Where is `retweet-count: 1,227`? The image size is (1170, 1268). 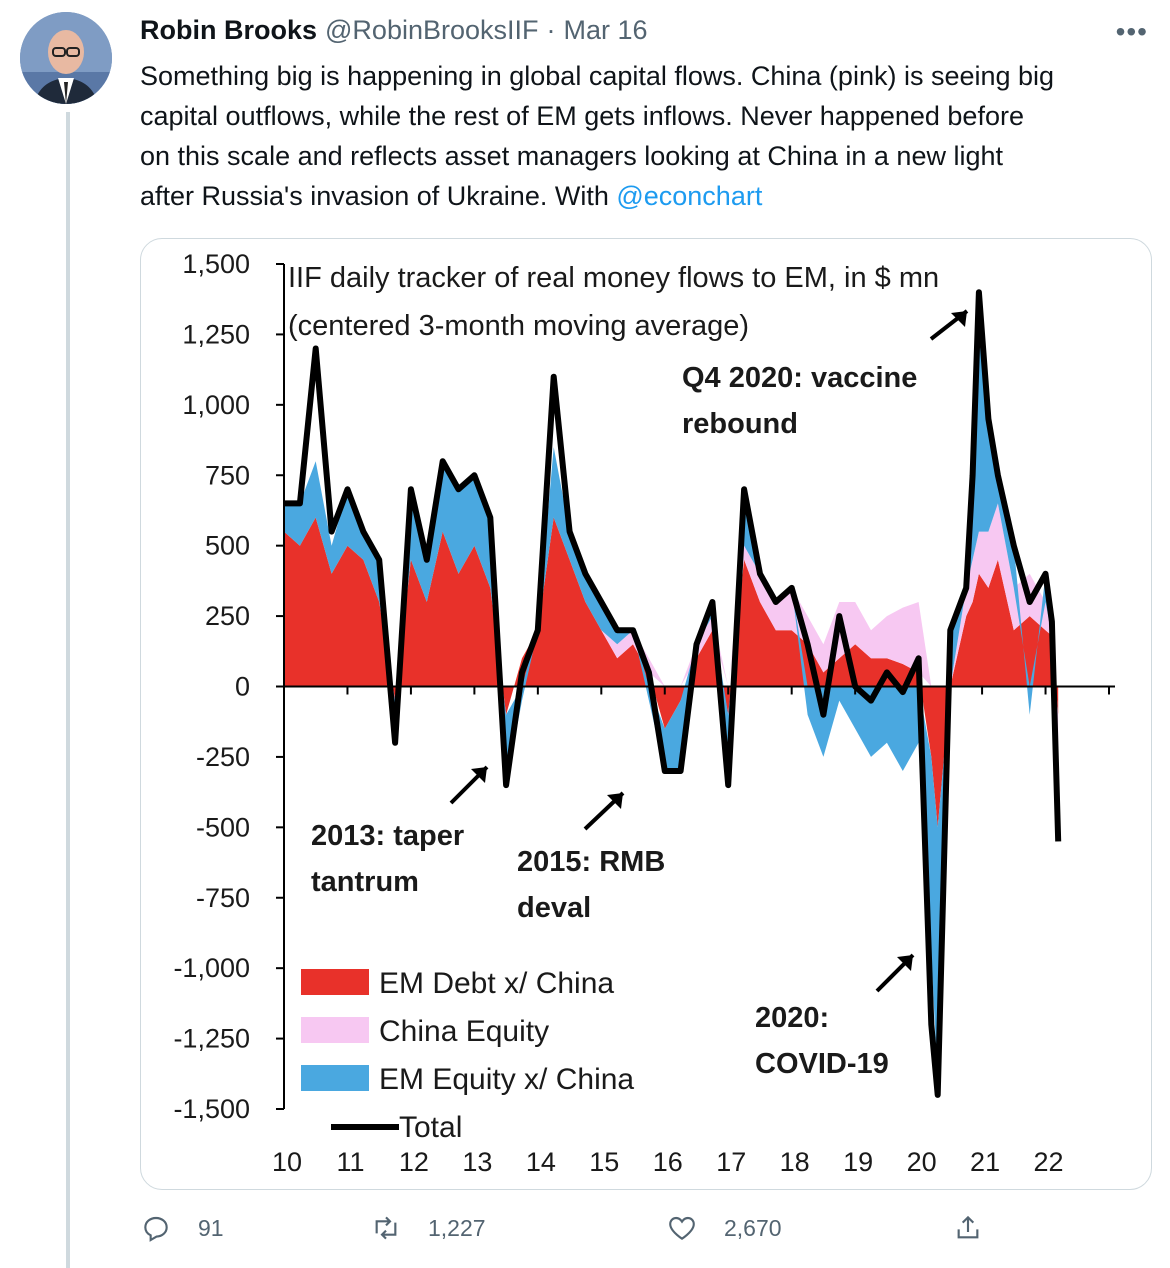
retweet-count: 1,227 is located at coordinates (457, 1227).